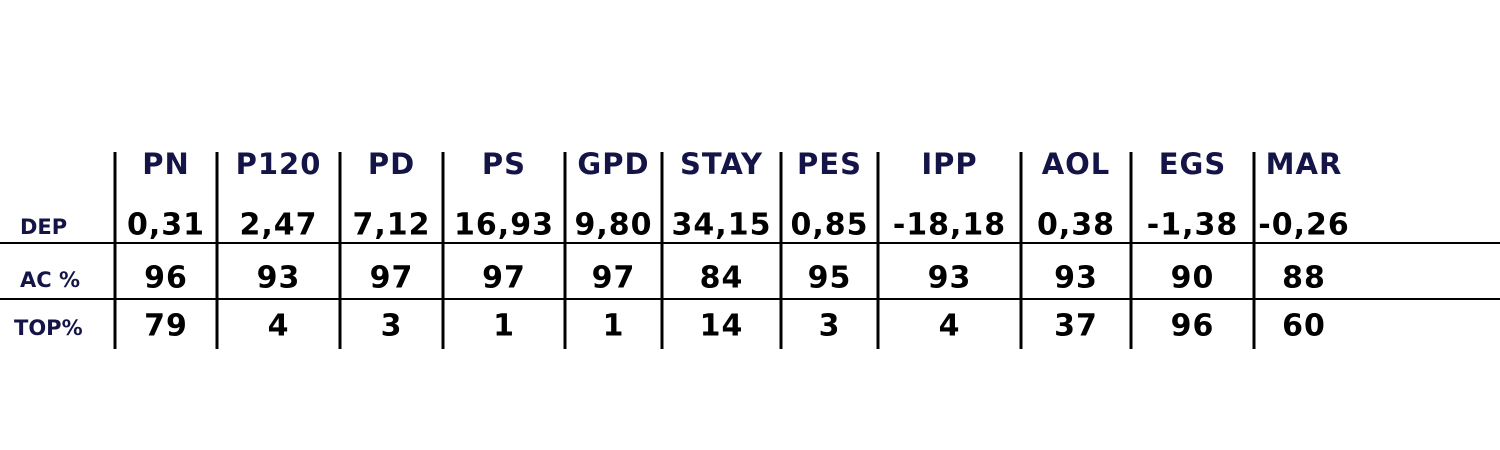 This screenshot has width=1500, height=450. Describe the element at coordinates (722, 278) in the screenshot. I see `cell-value: 84` at that location.